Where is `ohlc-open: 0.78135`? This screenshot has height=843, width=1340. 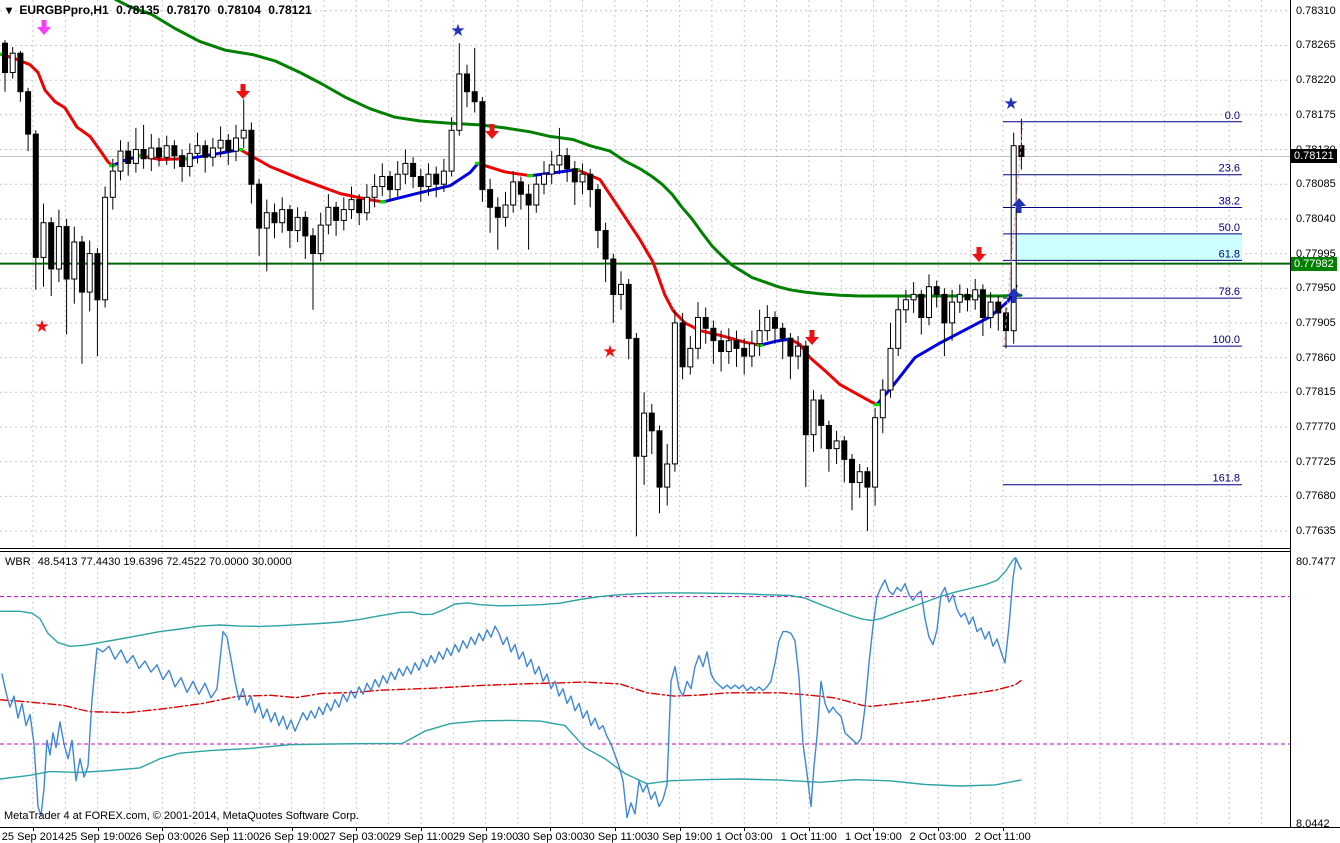
ohlc-open: 0.78135 is located at coordinates (138, 10).